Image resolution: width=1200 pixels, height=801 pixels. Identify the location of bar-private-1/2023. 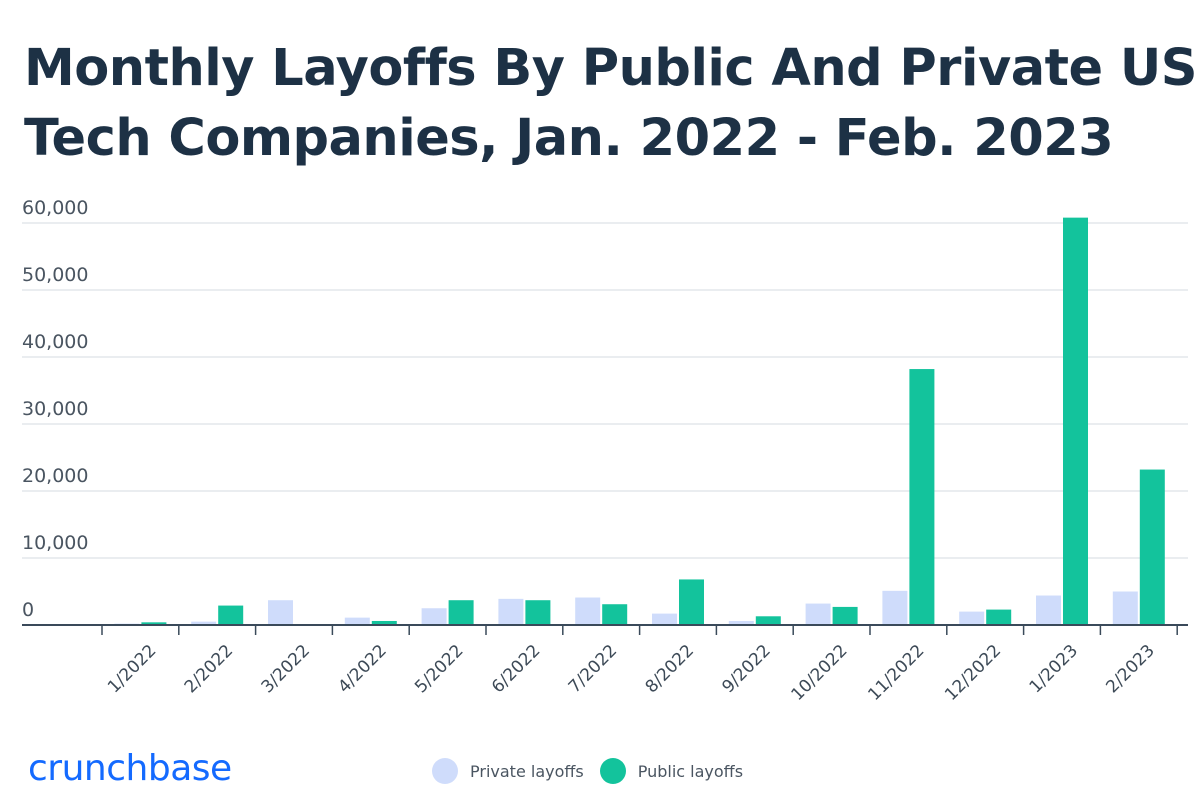
(1048, 610).